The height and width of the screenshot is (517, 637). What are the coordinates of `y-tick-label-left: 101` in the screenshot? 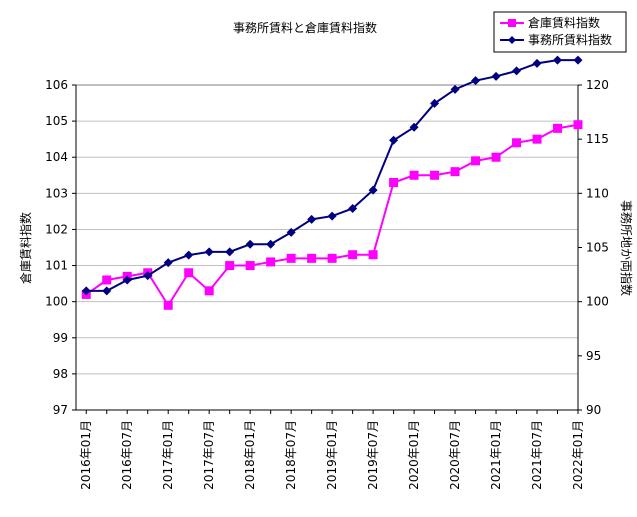 It's located at (56, 266).